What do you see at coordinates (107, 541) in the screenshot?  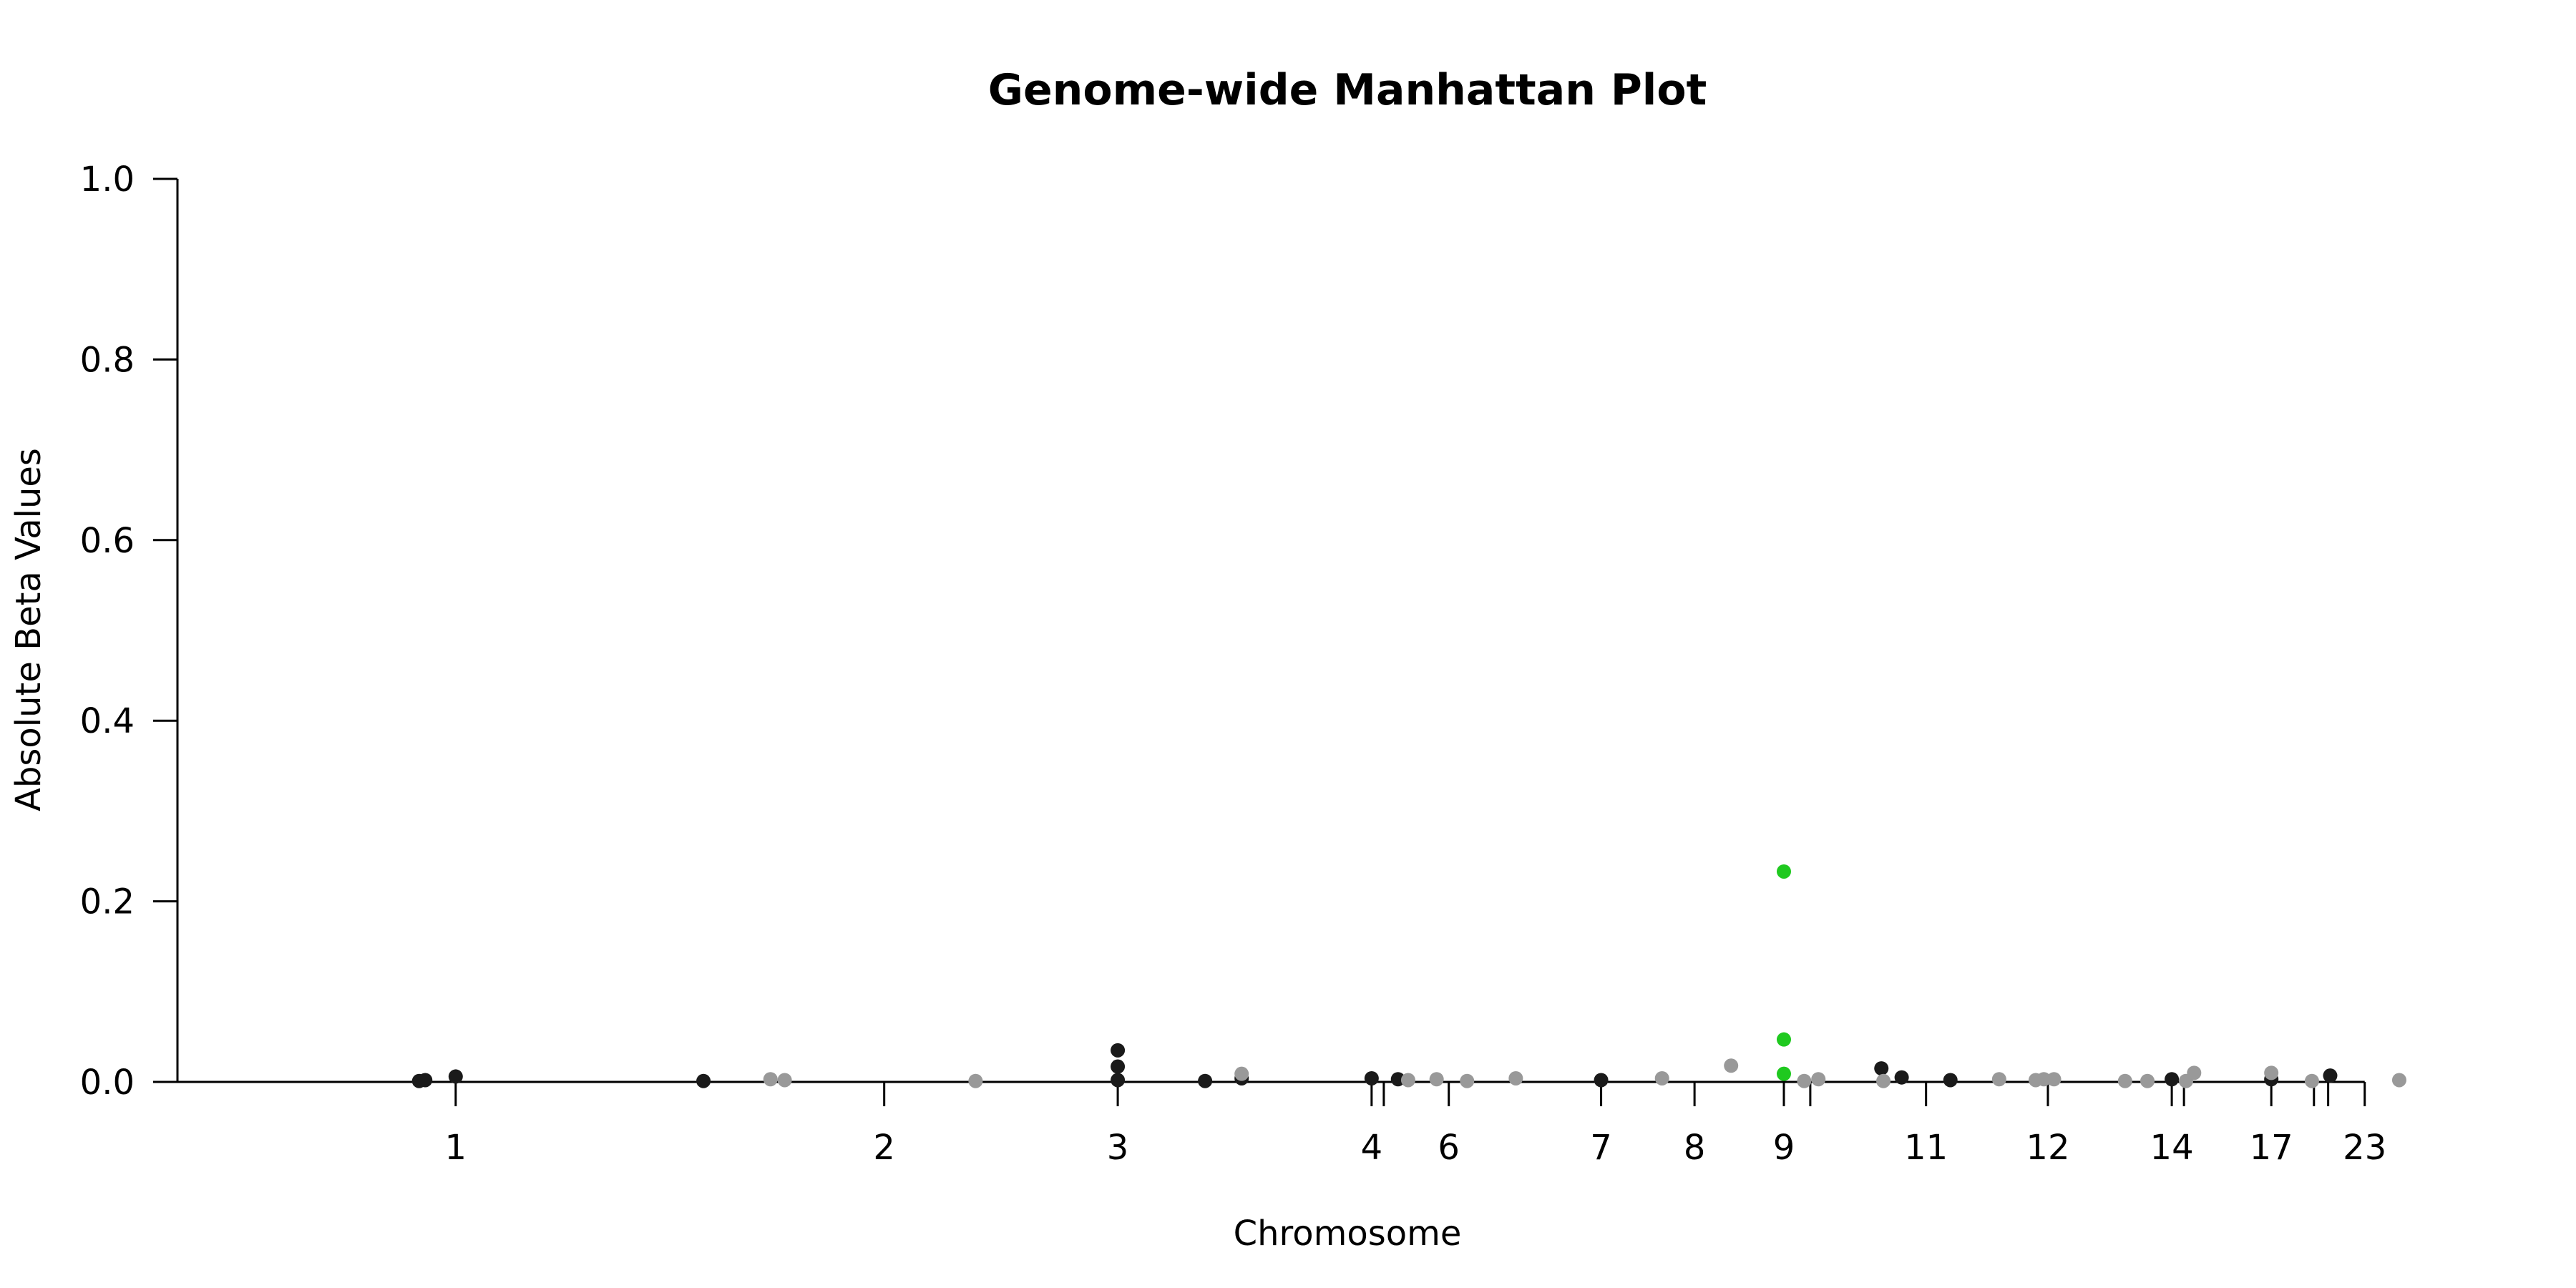 I see `y-tick-label: 0.6` at bounding box center [107, 541].